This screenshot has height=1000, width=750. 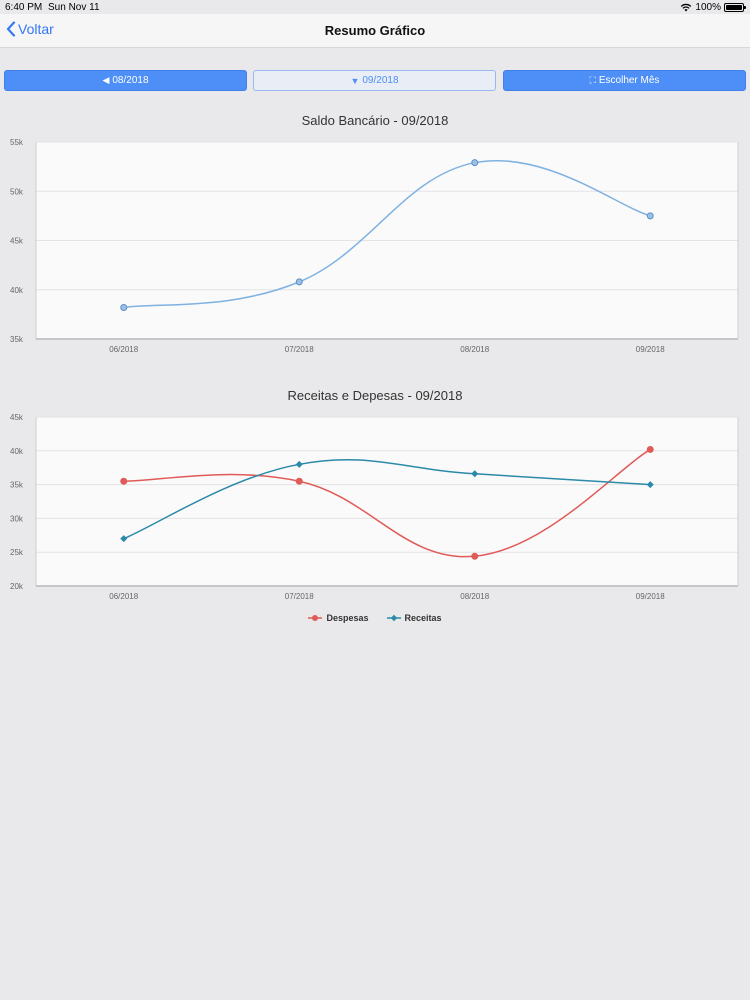 I want to click on y-tick-label: 20k, so click(x=17, y=586).